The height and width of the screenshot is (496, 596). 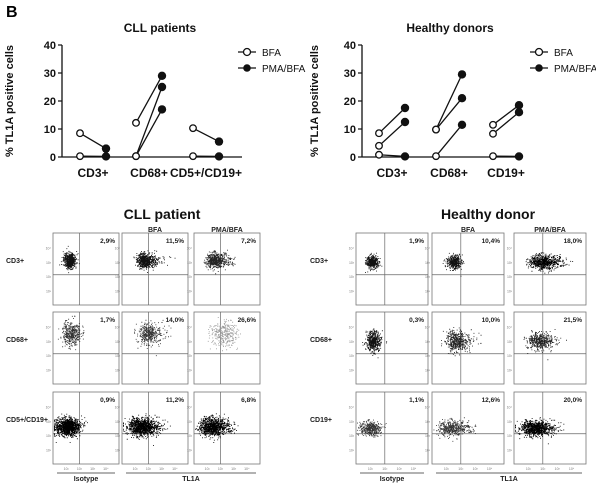 I want to click on x-tick-label: CD3+, so click(x=391, y=173).